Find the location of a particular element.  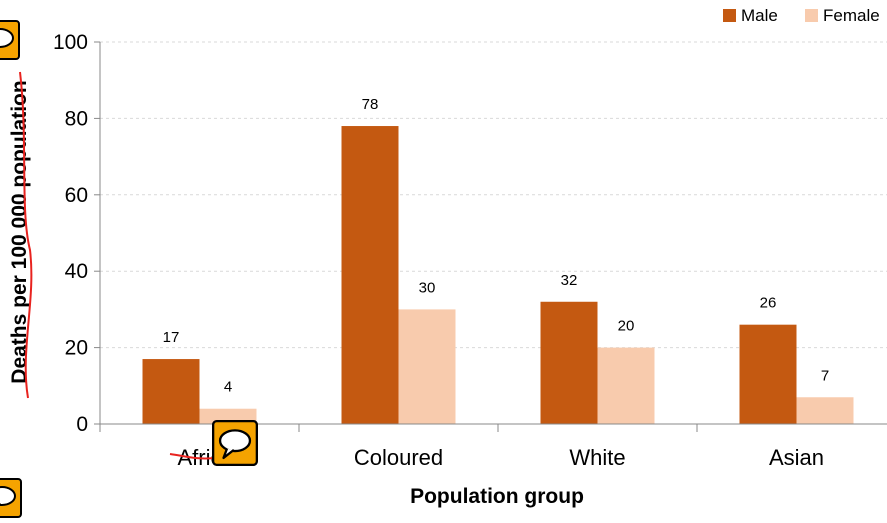

y-axis-title: Deaths per 100 000 population is located at coordinates (19, 231).